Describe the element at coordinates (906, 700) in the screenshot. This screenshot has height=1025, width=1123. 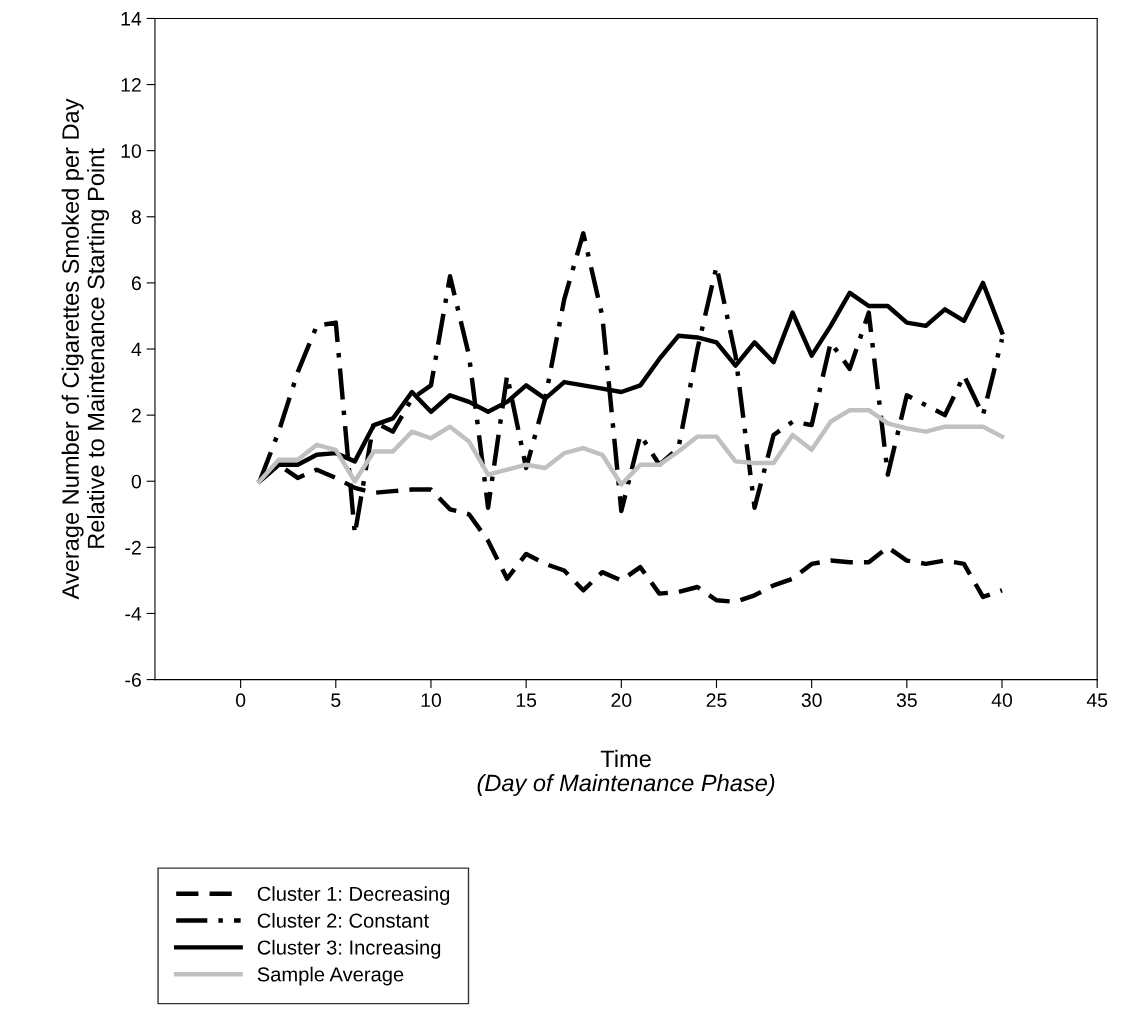
I see `x-tick-label: 35` at that location.